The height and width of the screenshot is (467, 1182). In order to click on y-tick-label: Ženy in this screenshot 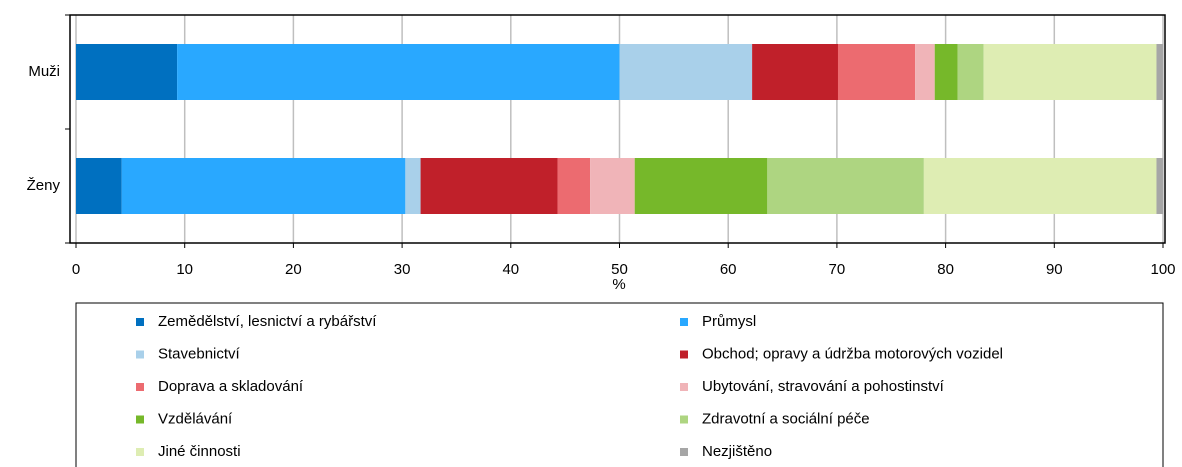, I will do `click(44, 185)`.